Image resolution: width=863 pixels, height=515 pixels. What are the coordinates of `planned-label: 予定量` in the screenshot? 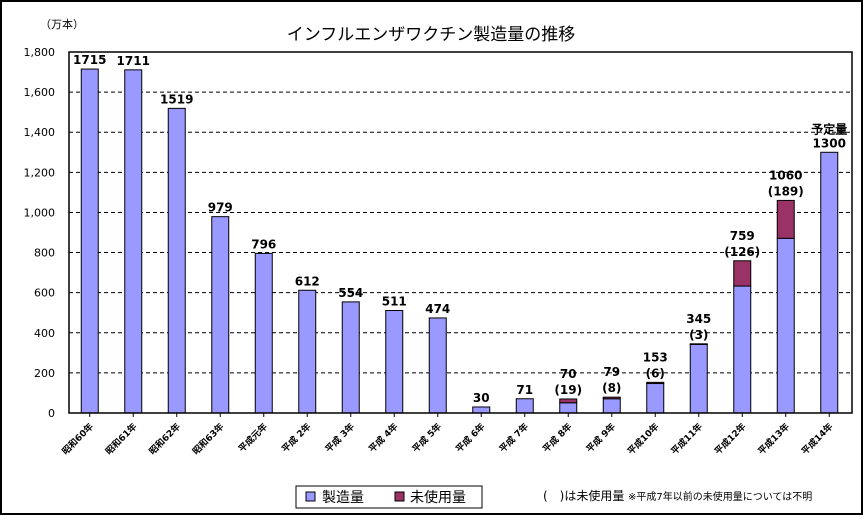 It's located at (829, 128).